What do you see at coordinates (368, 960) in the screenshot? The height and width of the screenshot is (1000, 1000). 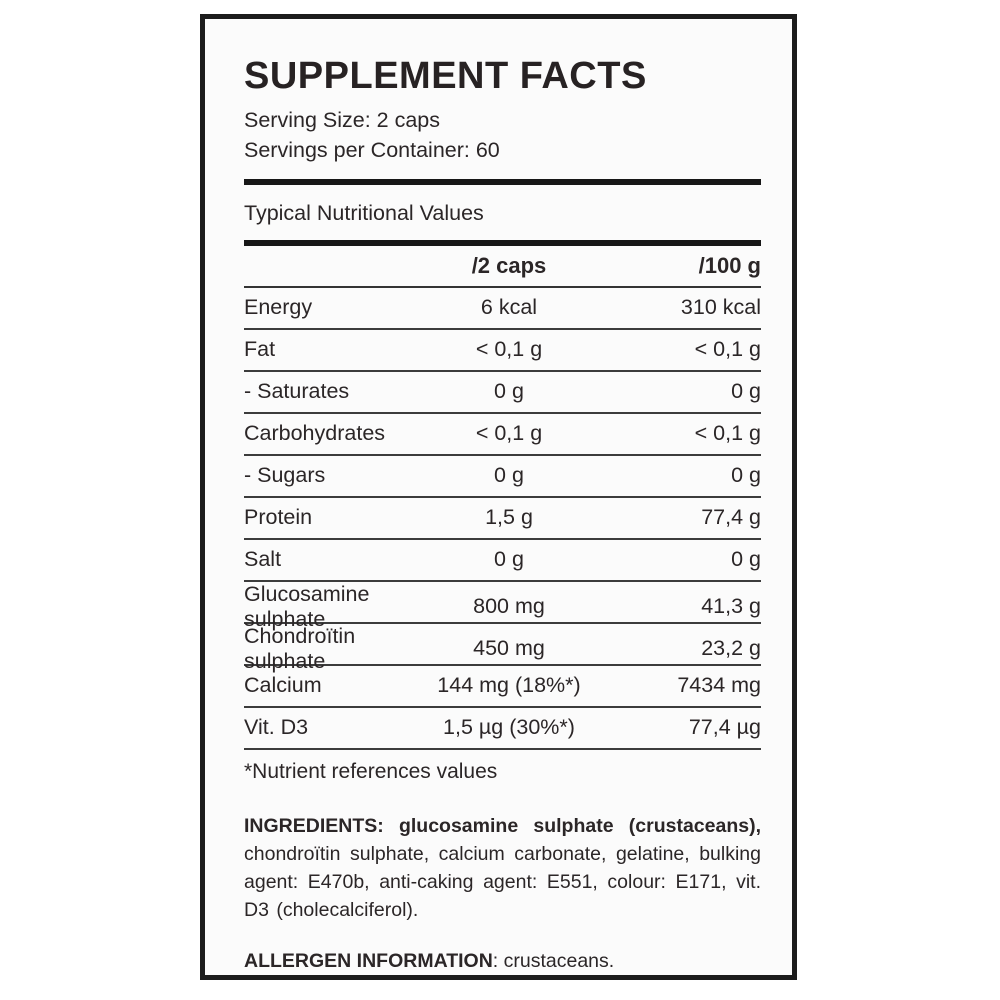 I see `allergen-bold-text: ALLERGEN INFORMATION` at bounding box center [368, 960].